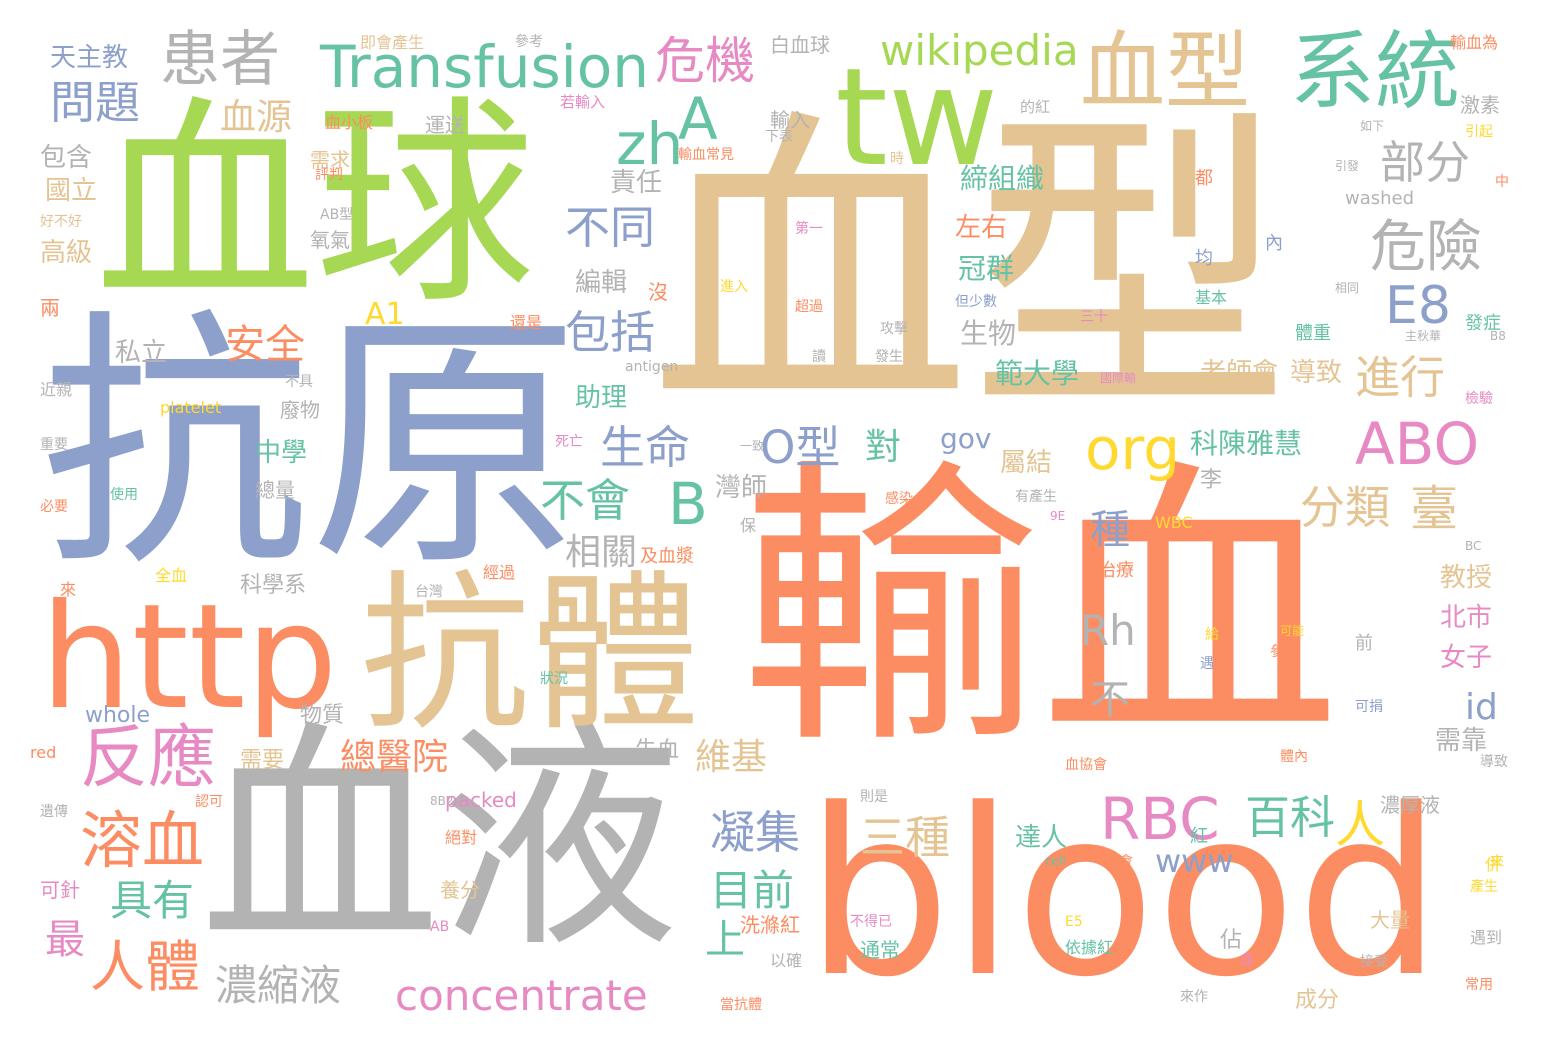  Describe the element at coordinates (330, 160) in the screenshot. I see `word-cloud-term: 需求` at that location.